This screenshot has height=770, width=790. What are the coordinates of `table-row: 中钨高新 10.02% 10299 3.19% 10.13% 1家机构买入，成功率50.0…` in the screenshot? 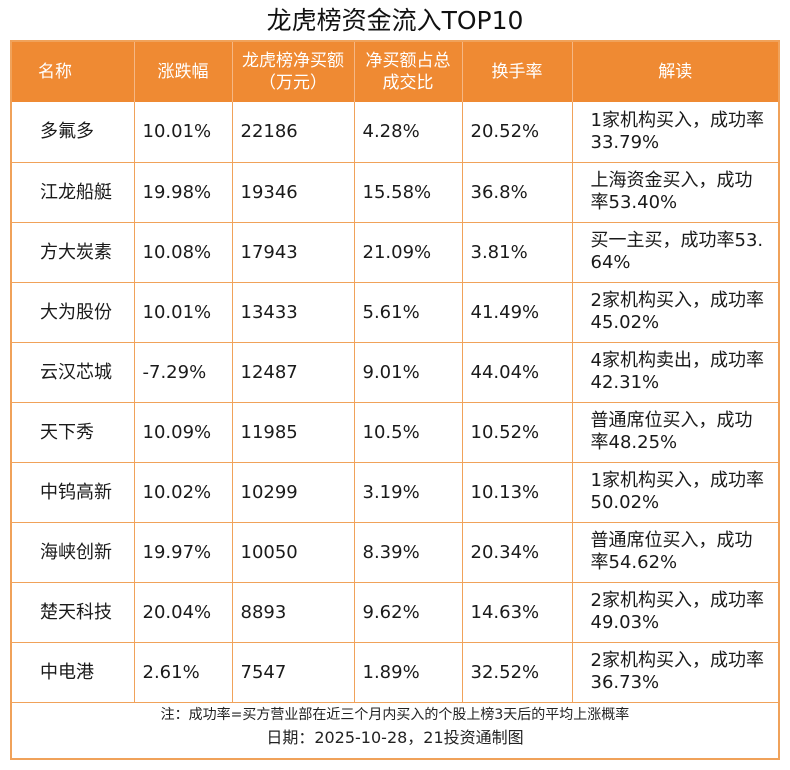 It's located at (395, 492).